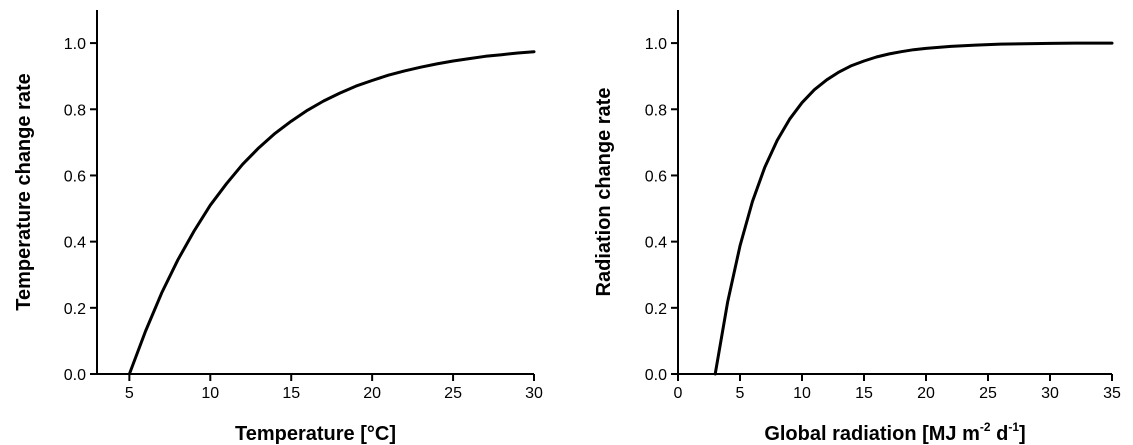 The height and width of the screenshot is (445, 1133). Describe the element at coordinates (985, 427) in the screenshot. I see `x-axis-title-superscript: -2` at that location.